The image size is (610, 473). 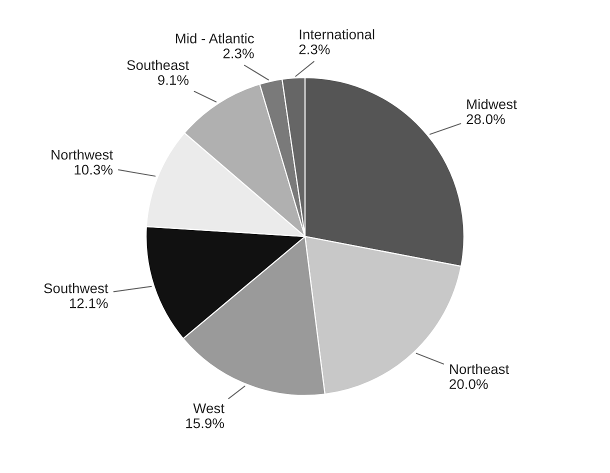 I want to click on slice-label: Midwest, so click(x=492, y=104).